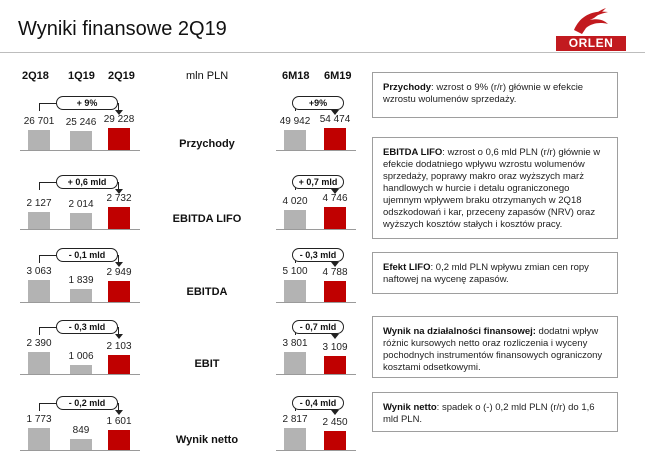 The width and height of the screenshot is (645, 465). What do you see at coordinates (81, 122) in the screenshot?
I see `value-label: 25 246` at bounding box center [81, 122].